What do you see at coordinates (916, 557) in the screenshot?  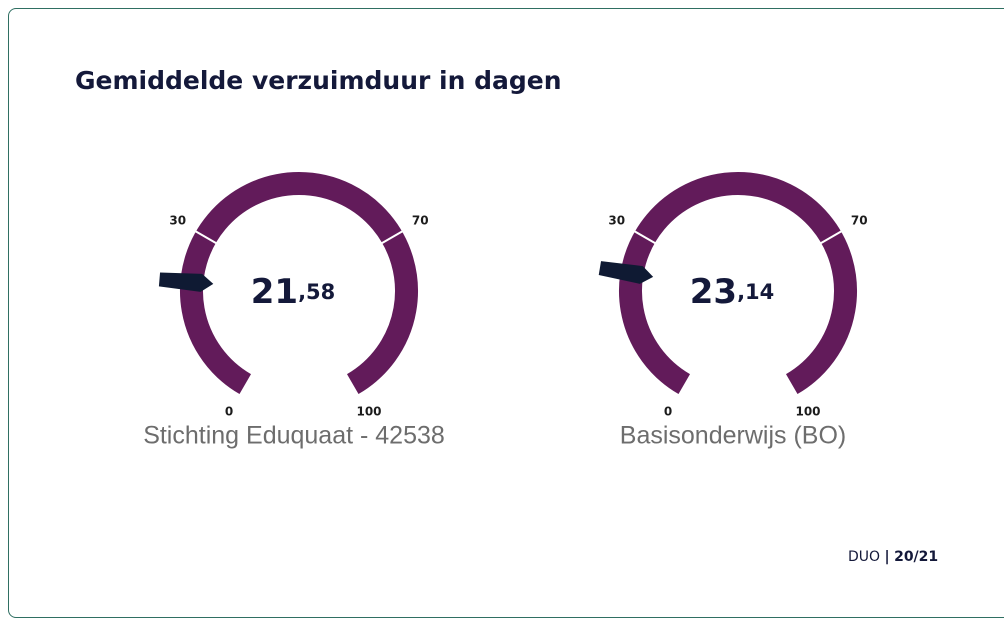 I see `footer-period: 20/21` at bounding box center [916, 557].